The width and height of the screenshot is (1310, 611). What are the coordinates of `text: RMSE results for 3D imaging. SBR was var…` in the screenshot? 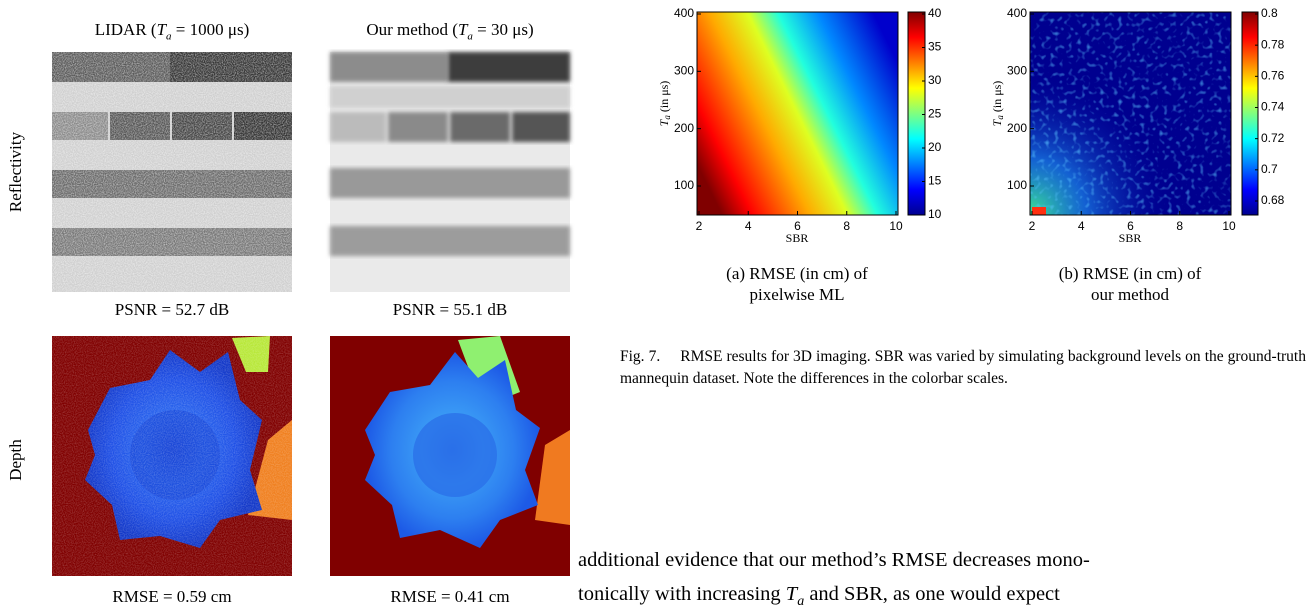 It's located at (963, 367).